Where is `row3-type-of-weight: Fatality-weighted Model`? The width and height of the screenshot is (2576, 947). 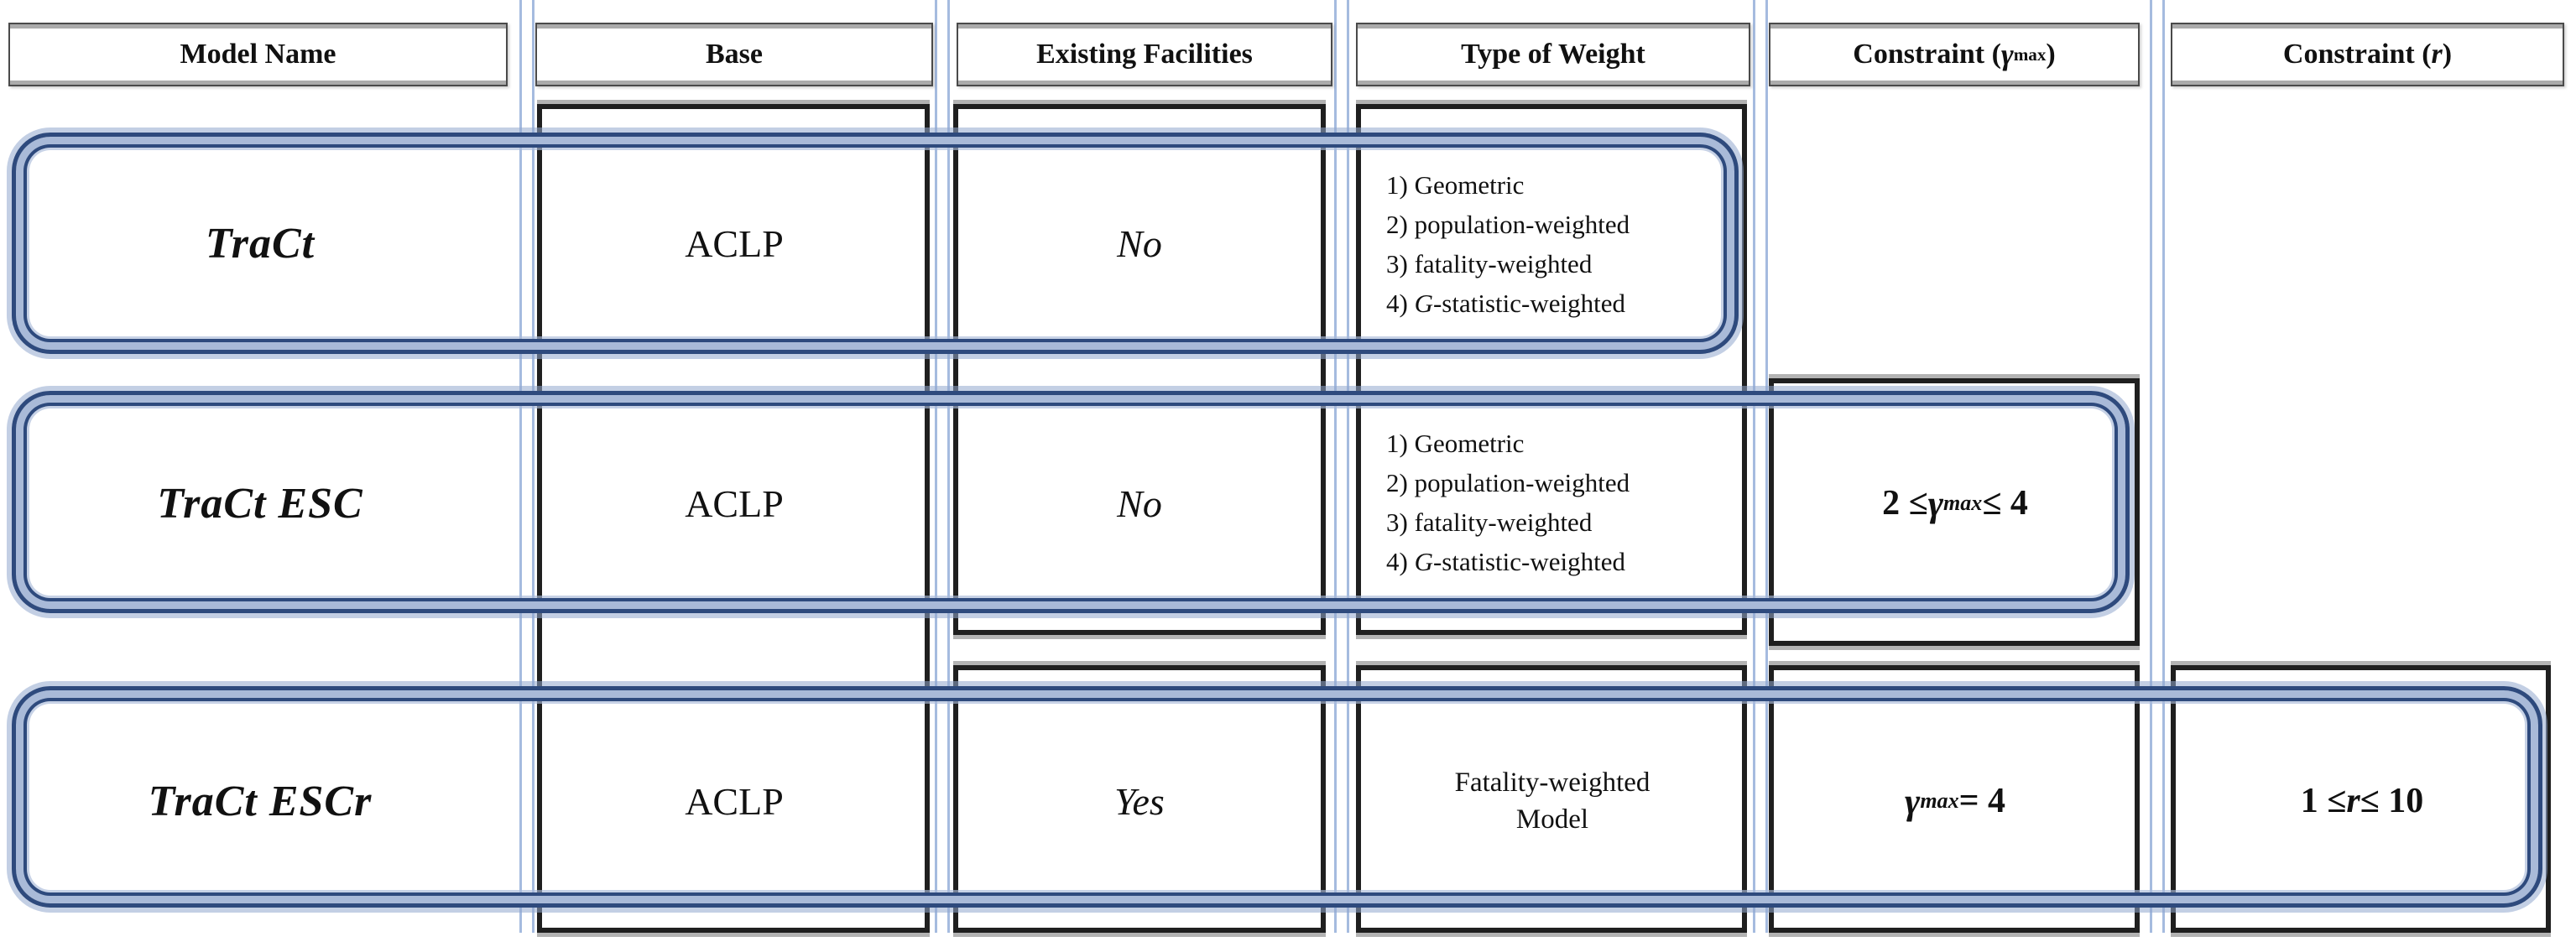 row3-type-of-weight: Fatality-weighted Model is located at coordinates (1552, 801).